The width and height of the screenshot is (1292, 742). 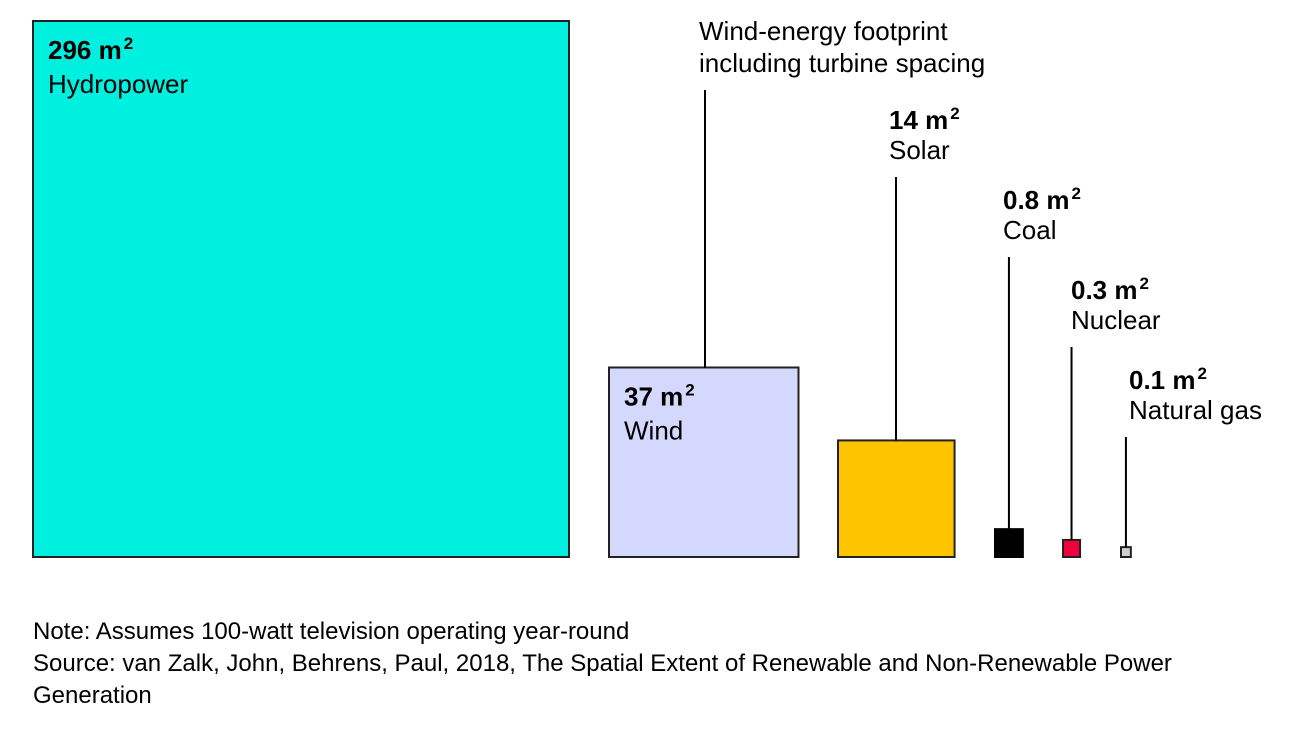 What do you see at coordinates (1104, 290) in the screenshot?
I see `value-label-text: 0.3 m` at bounding box center [1104, 290].